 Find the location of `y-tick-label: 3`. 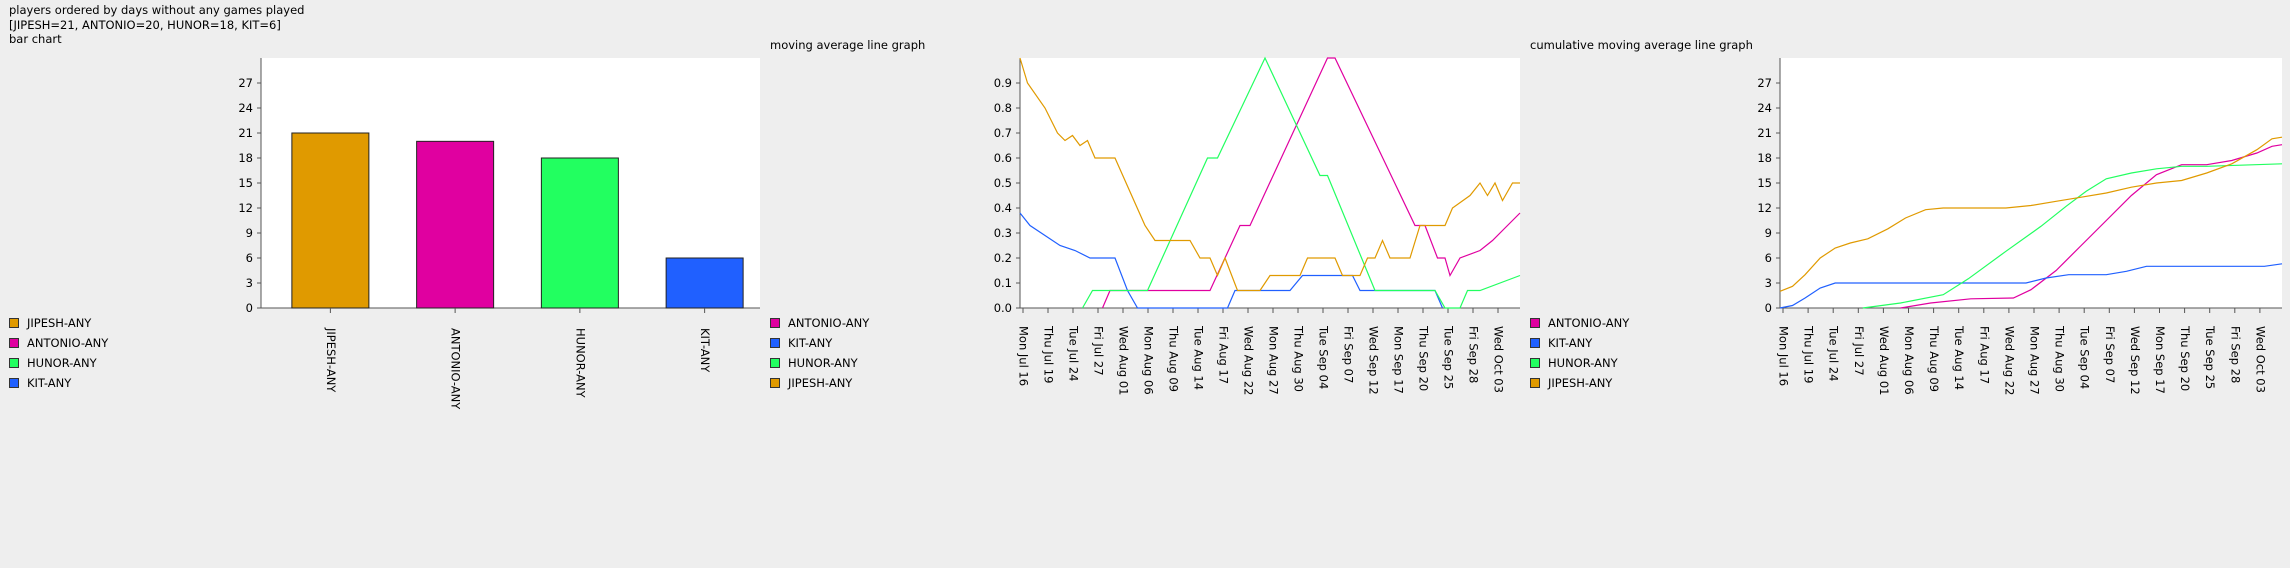

y-tick-label: 3 is located at coordinates (1768, 283).